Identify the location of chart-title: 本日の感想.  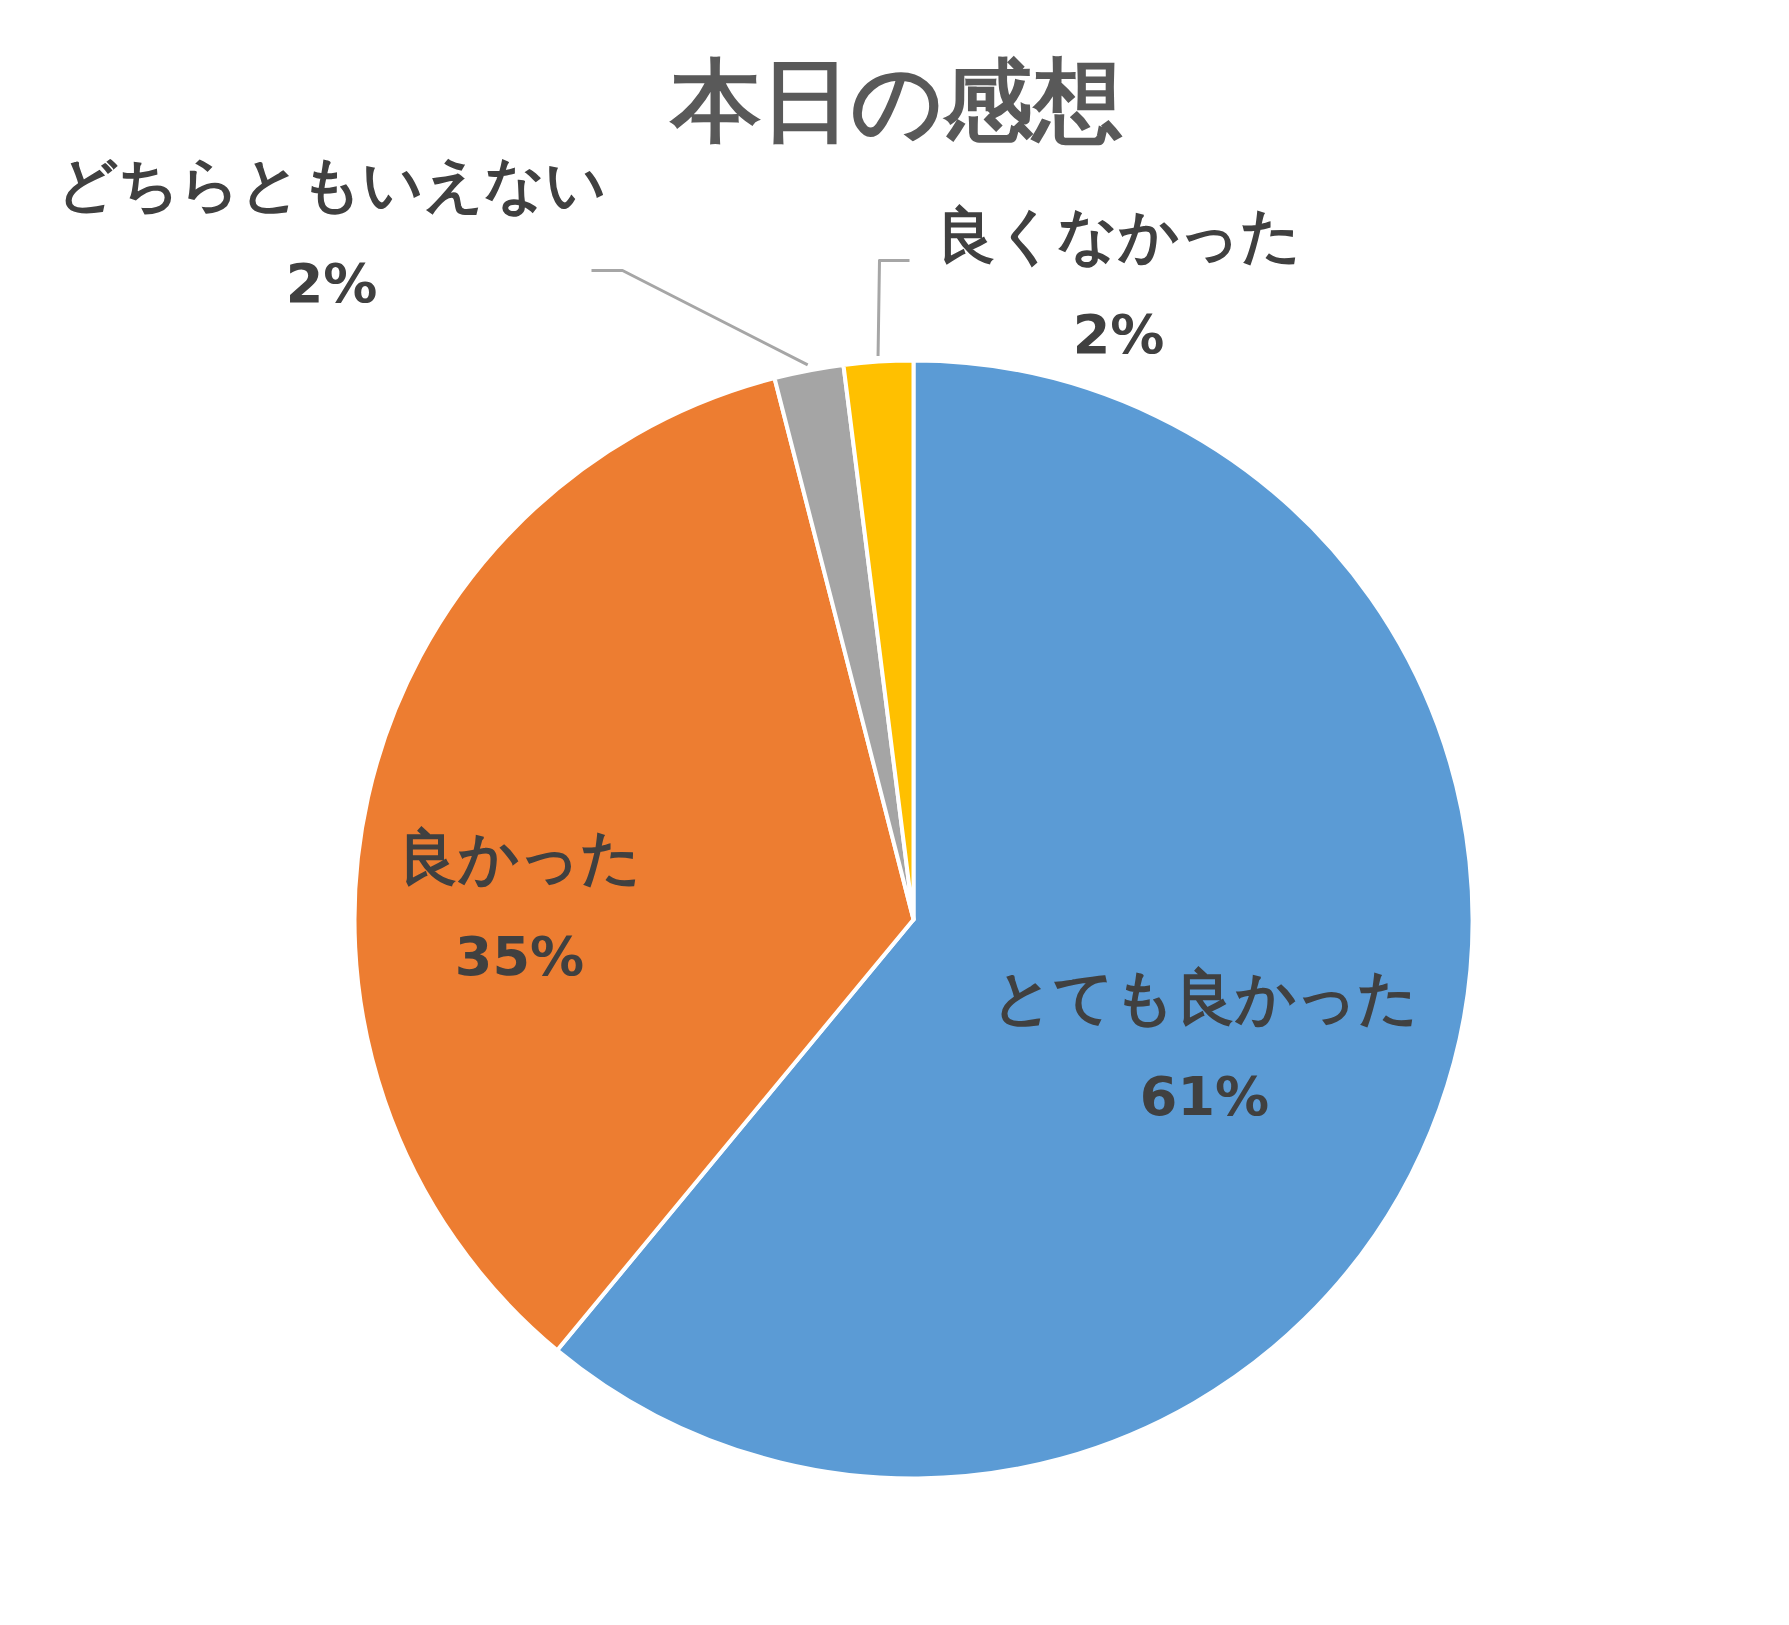
(896, 100).